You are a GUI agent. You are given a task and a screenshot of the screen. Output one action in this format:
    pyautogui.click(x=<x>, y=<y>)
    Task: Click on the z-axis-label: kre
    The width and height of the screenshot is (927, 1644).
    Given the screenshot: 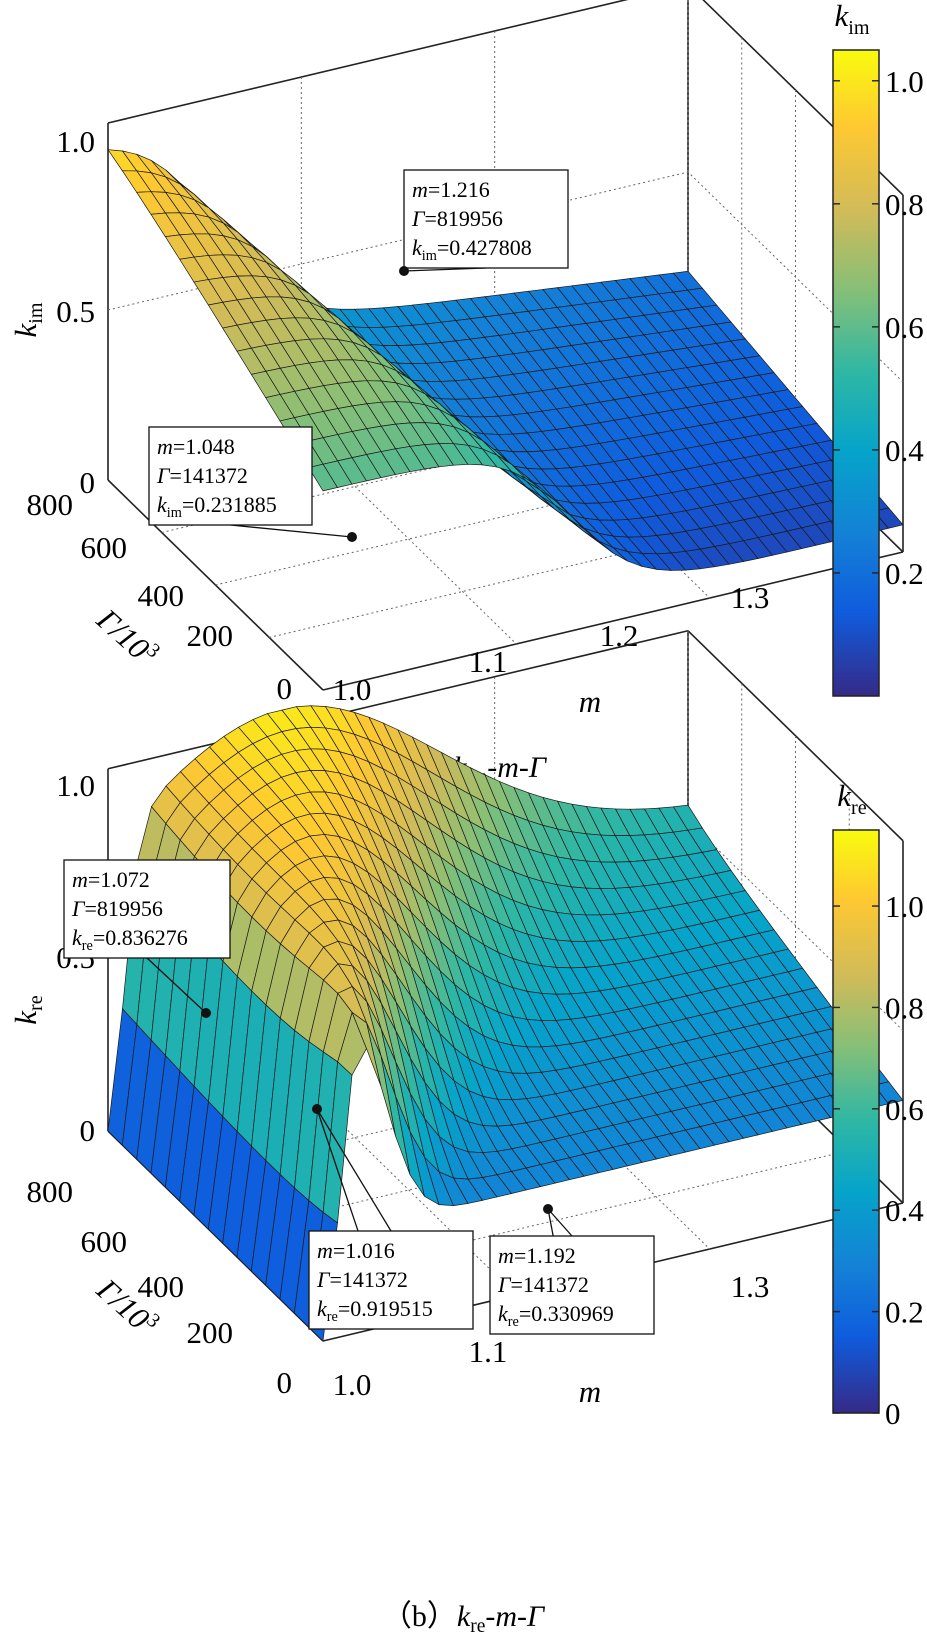 What is the action you would take?
    pyautogui.click(x=27, y=1009)
    